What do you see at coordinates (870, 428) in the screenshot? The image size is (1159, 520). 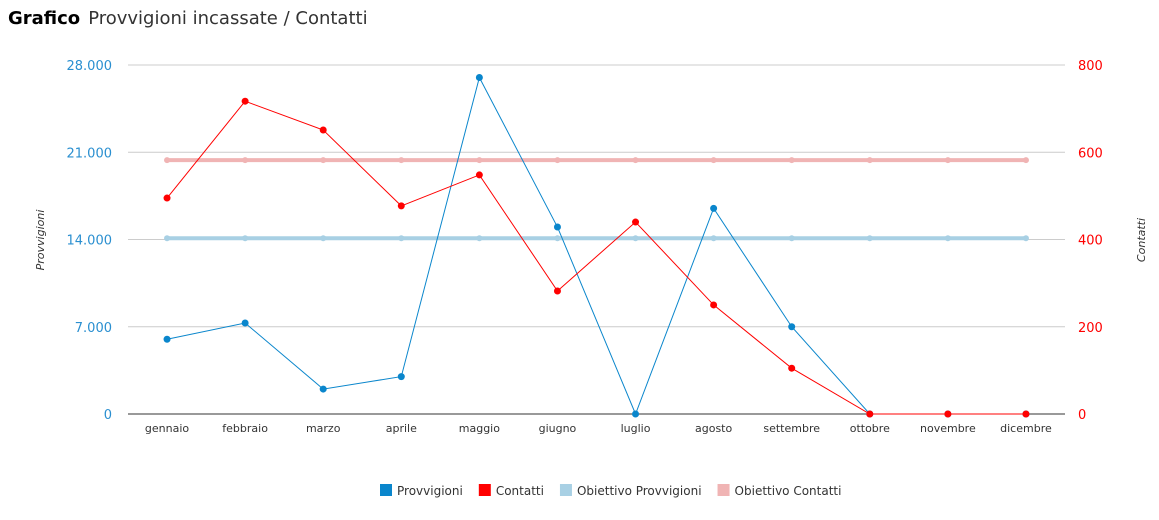 I see `x-tick-label: ottobre` at bounding box center [870, 428].